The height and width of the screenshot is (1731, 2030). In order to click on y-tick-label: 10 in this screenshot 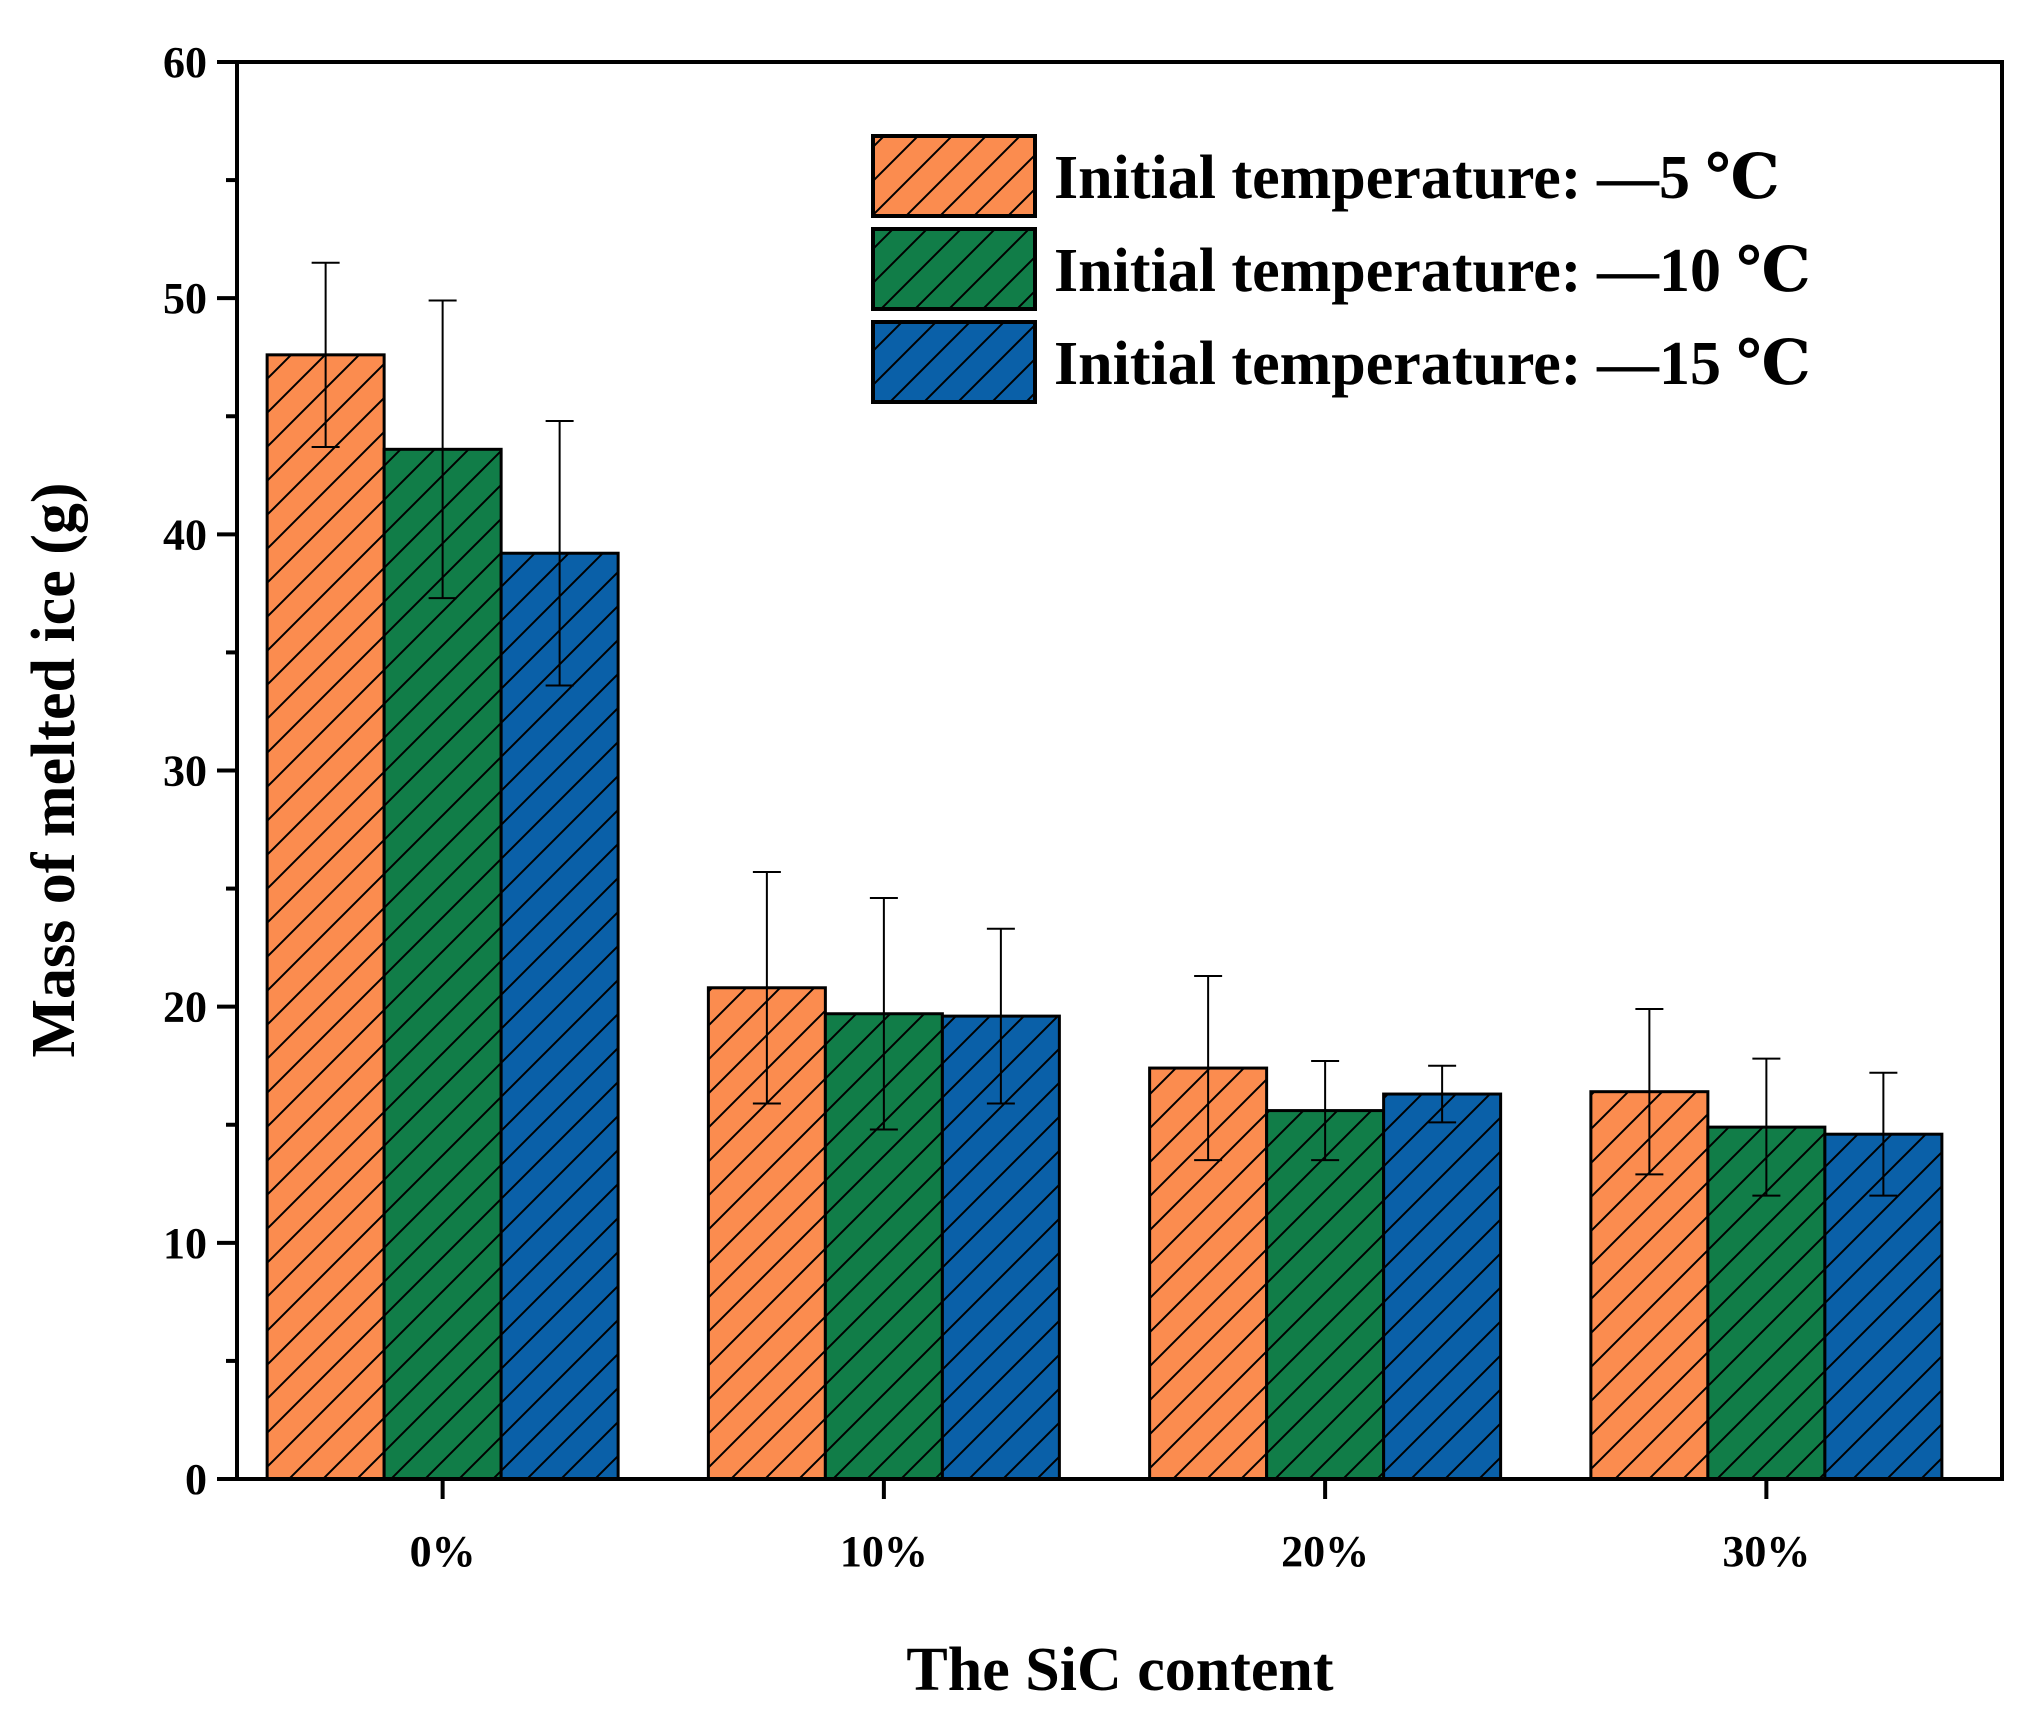, I will do `click(185, 1243)`.